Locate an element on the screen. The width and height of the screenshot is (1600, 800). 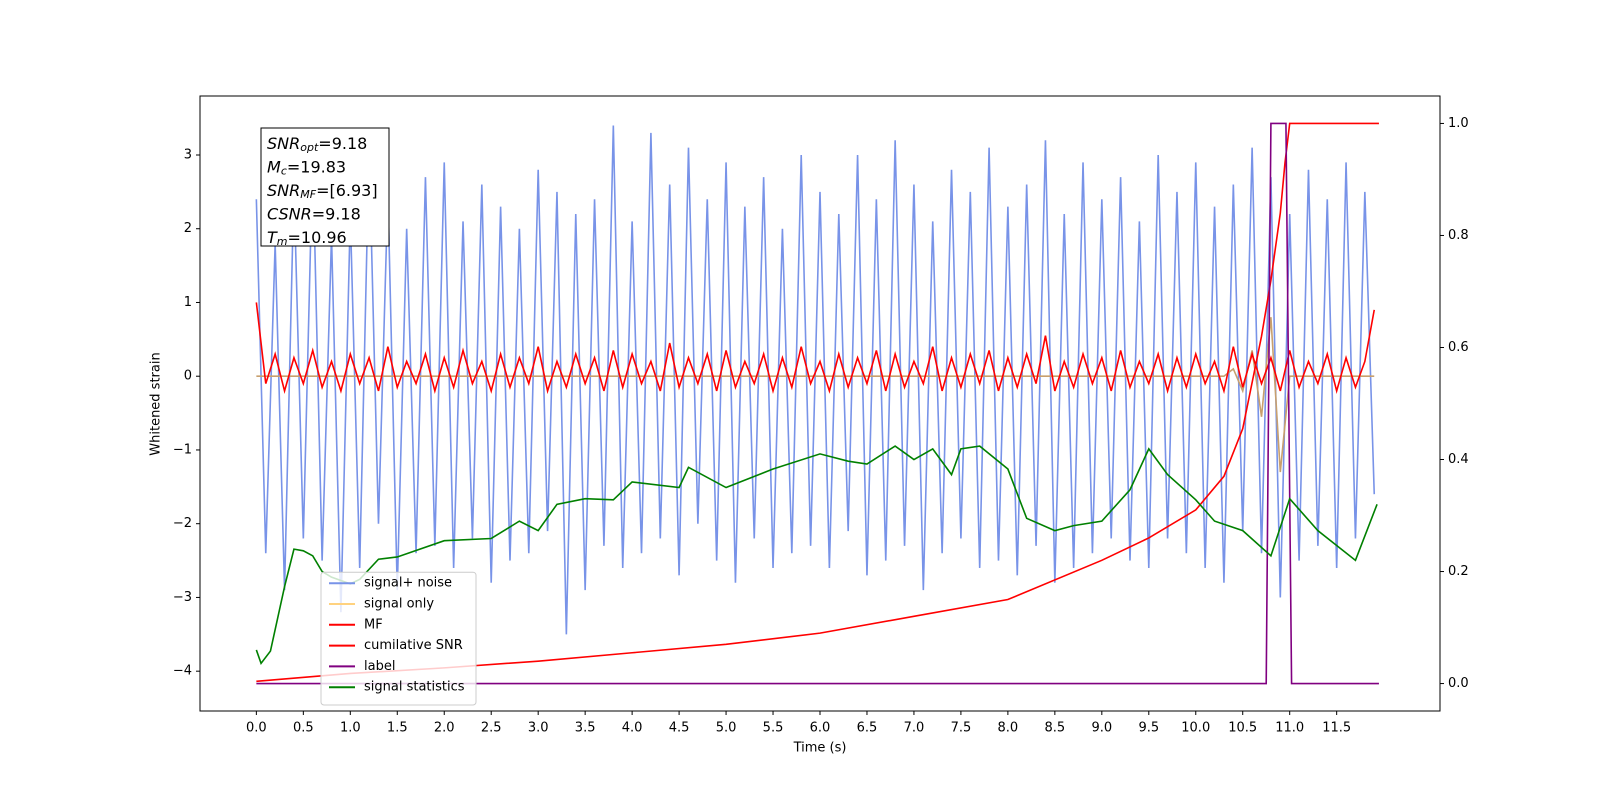
y2-tick-label: 0.4 is located at coordinates (1458, 459).